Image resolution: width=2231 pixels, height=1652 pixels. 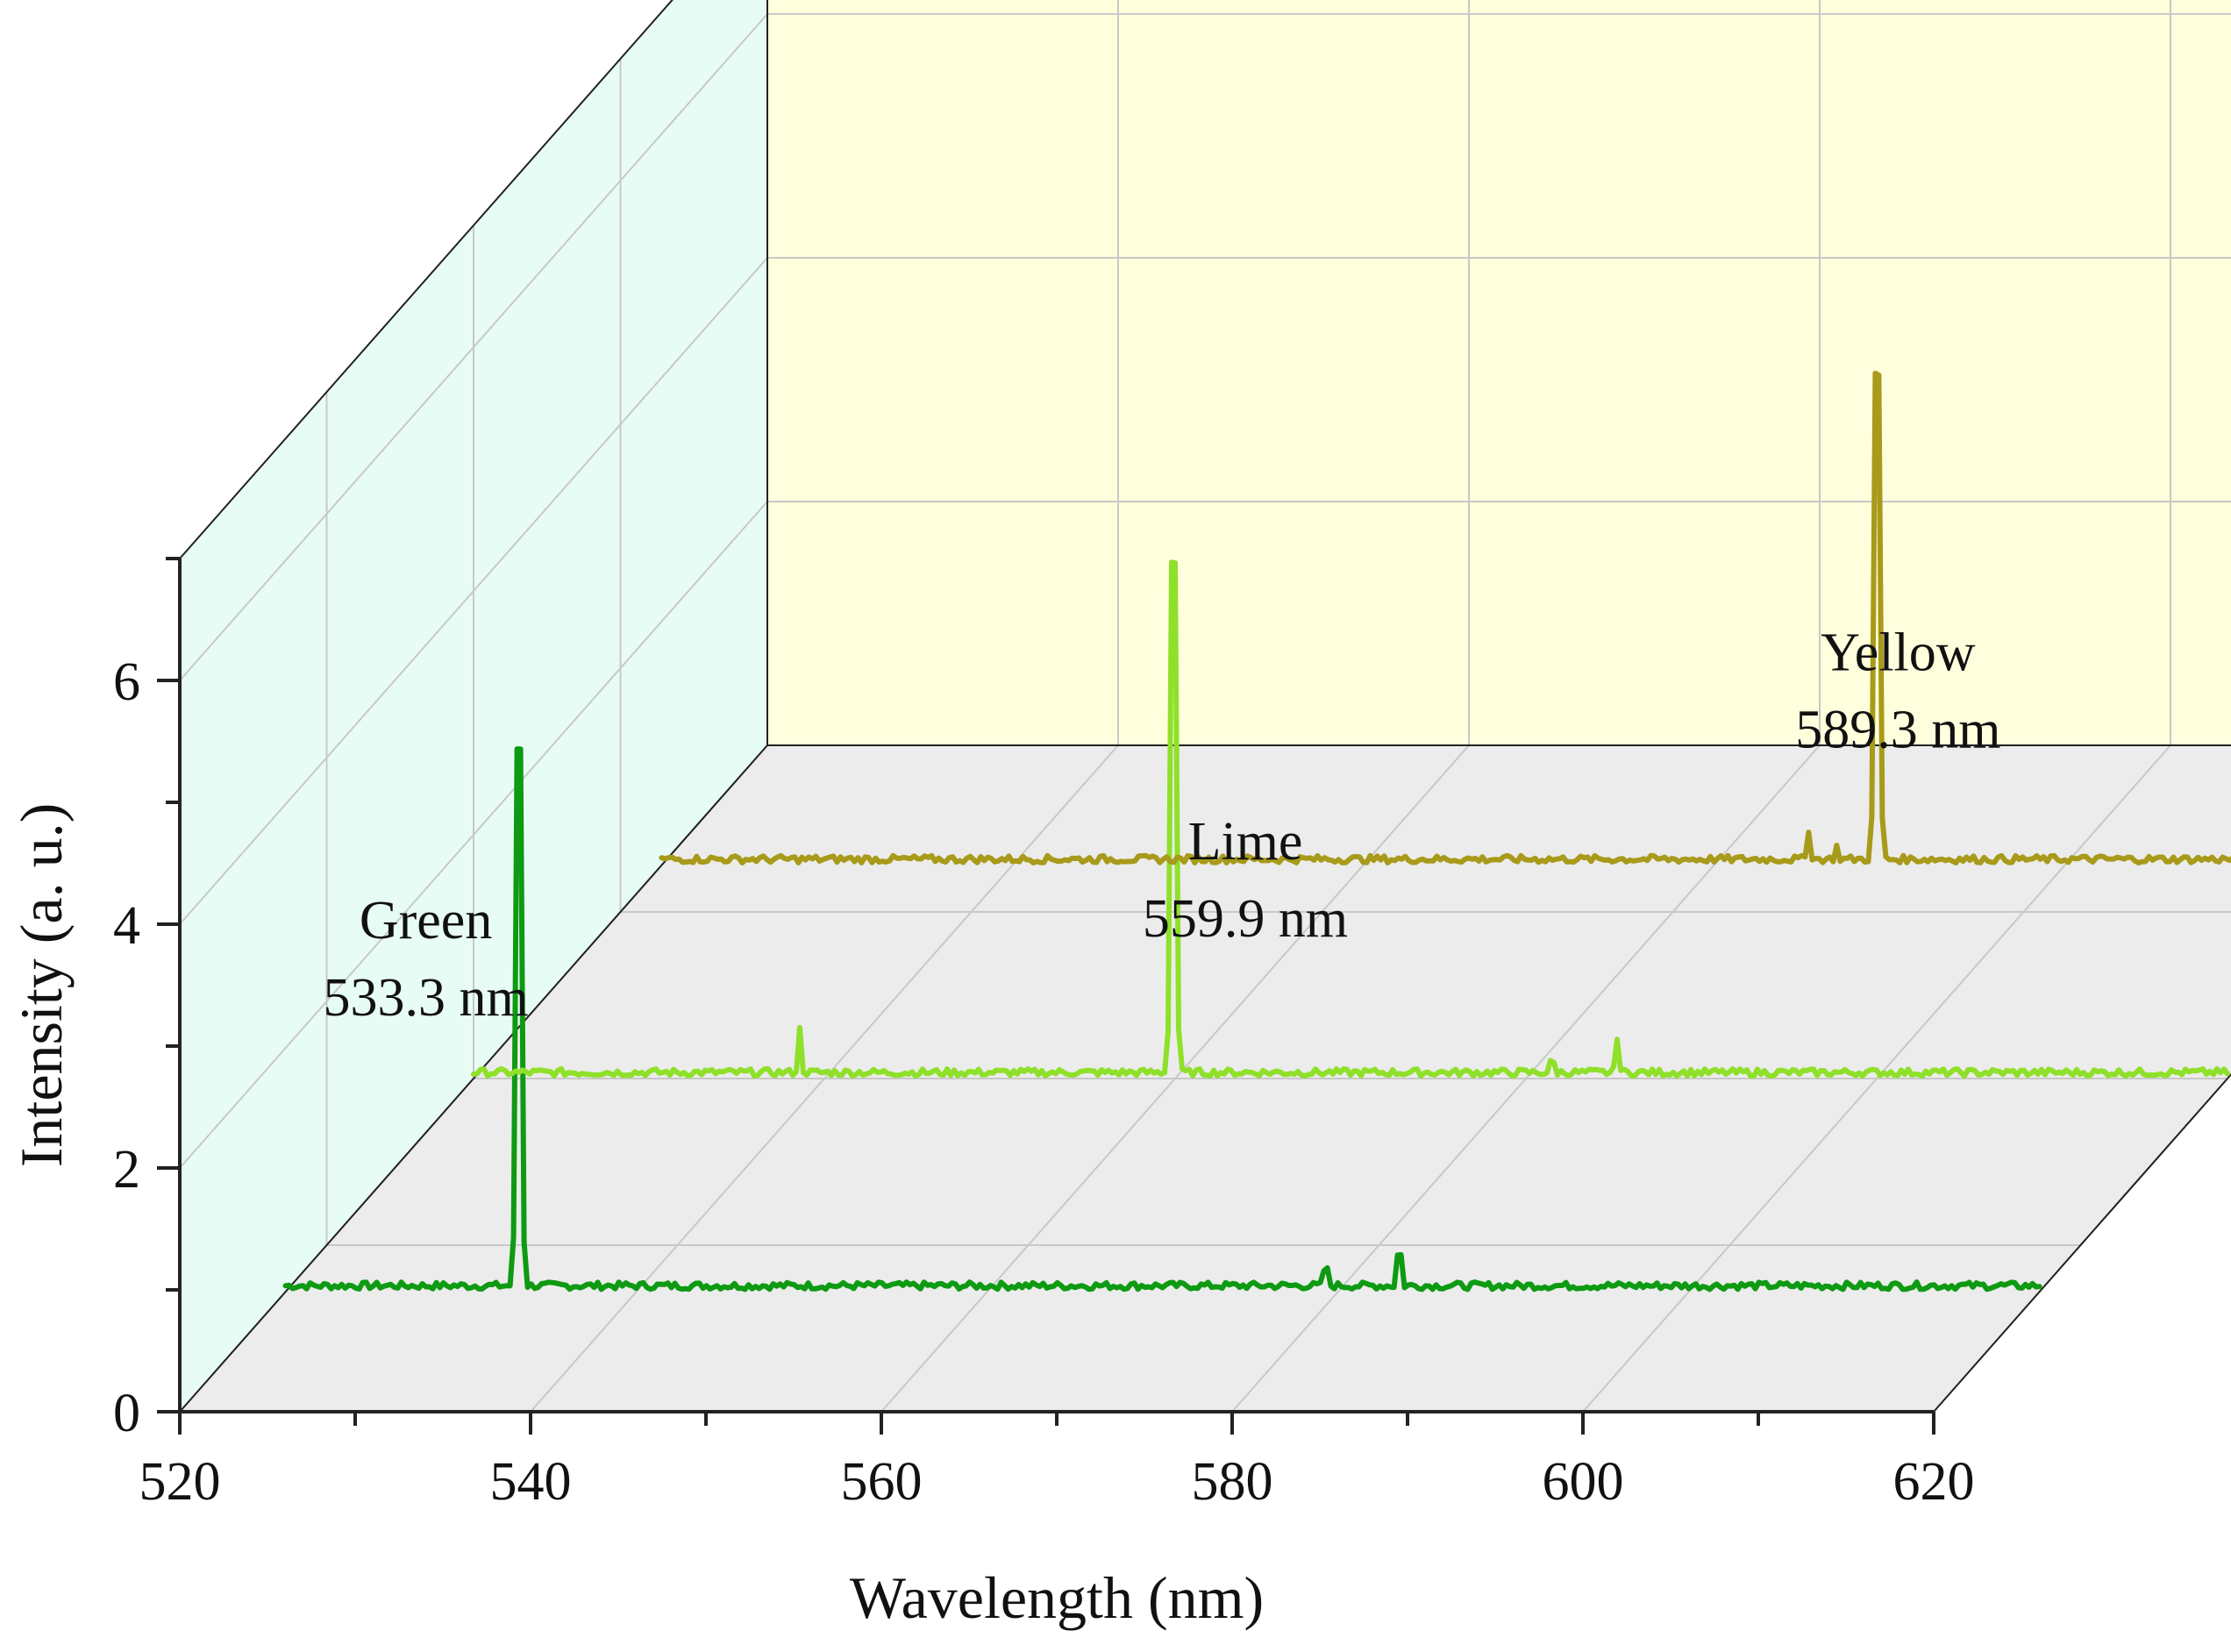 What do you see at coordinates (1897, 729) in the screenshot?
I see `series-label-wavelength: 589.3 nm` at bounding box center [1897, 729].